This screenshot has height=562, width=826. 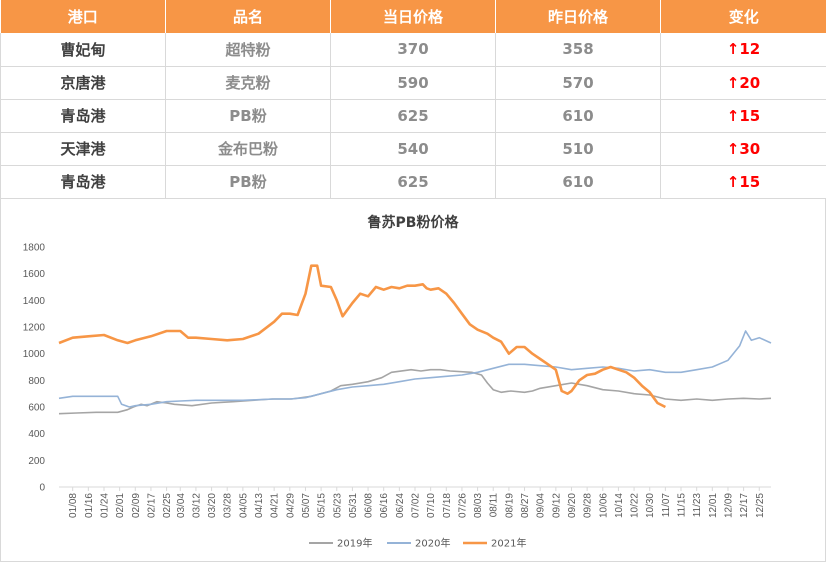 I want to click on x-tick-label: 05/23, so click(x=337, y=505).